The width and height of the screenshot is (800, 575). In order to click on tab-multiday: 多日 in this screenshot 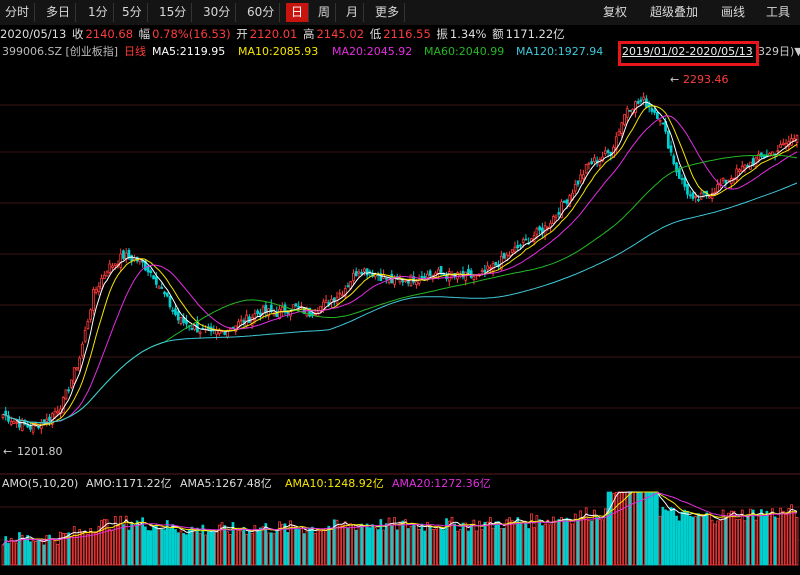, I will do `click(59, 12)`.